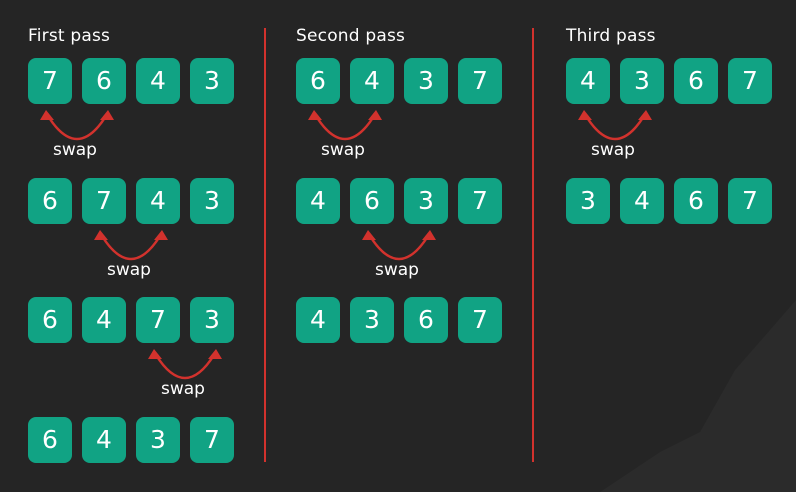  Describe the element at coordinates (611, 36) in the screenshot. I see `pass-title: Third pass` at that location.